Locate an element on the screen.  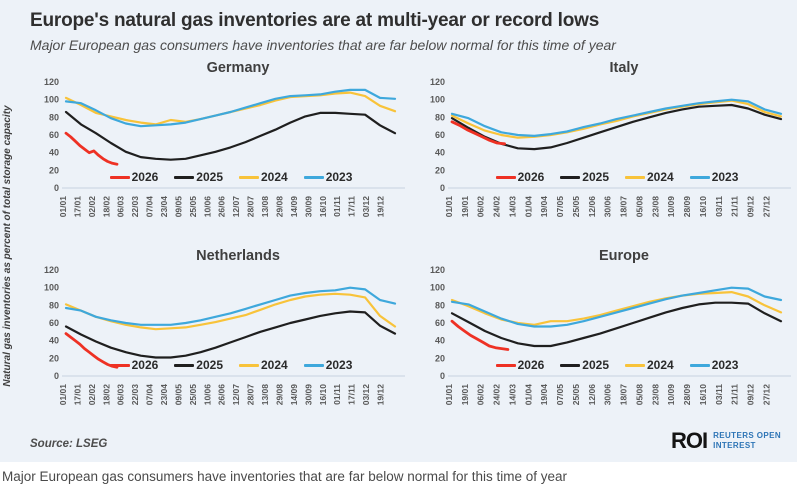
x-tick-label: 19/12 is located at coordinates (381, 207).